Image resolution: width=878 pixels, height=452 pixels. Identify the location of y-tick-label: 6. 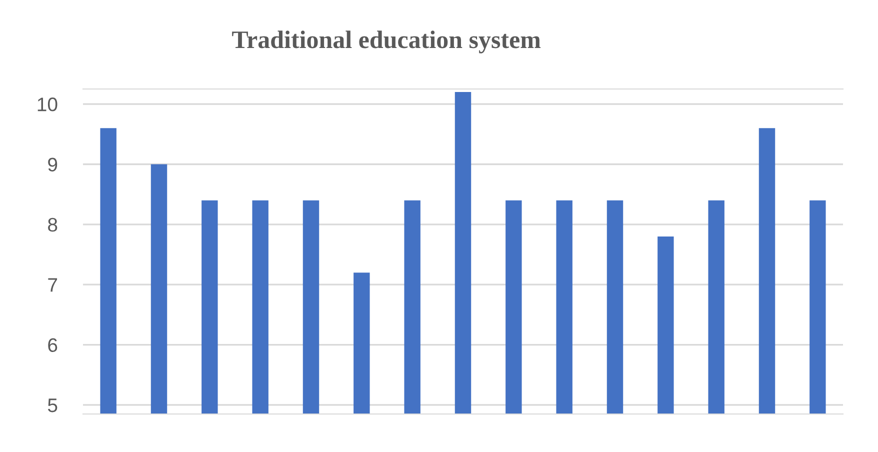
(53, 345).